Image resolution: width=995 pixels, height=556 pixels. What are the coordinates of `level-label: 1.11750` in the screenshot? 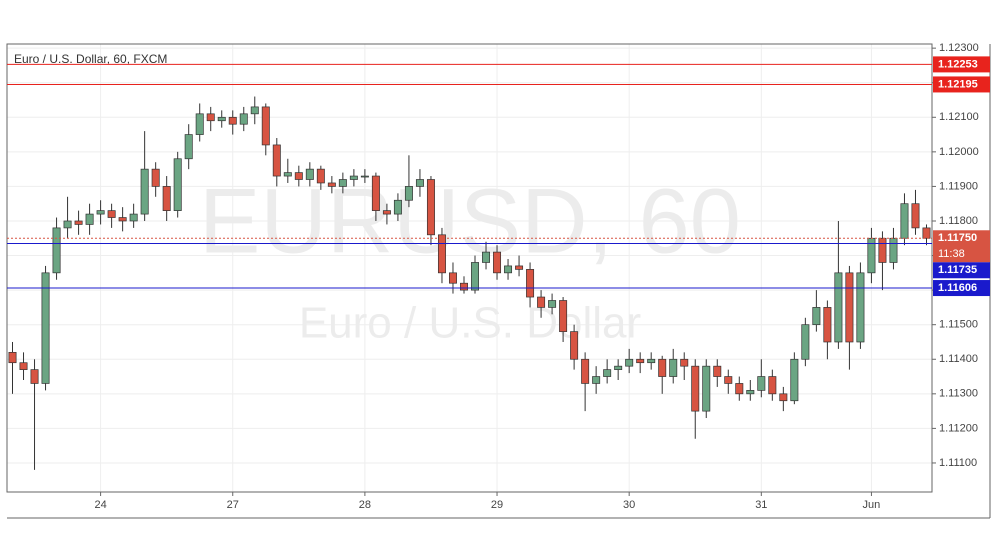 It's located at (957, 238).